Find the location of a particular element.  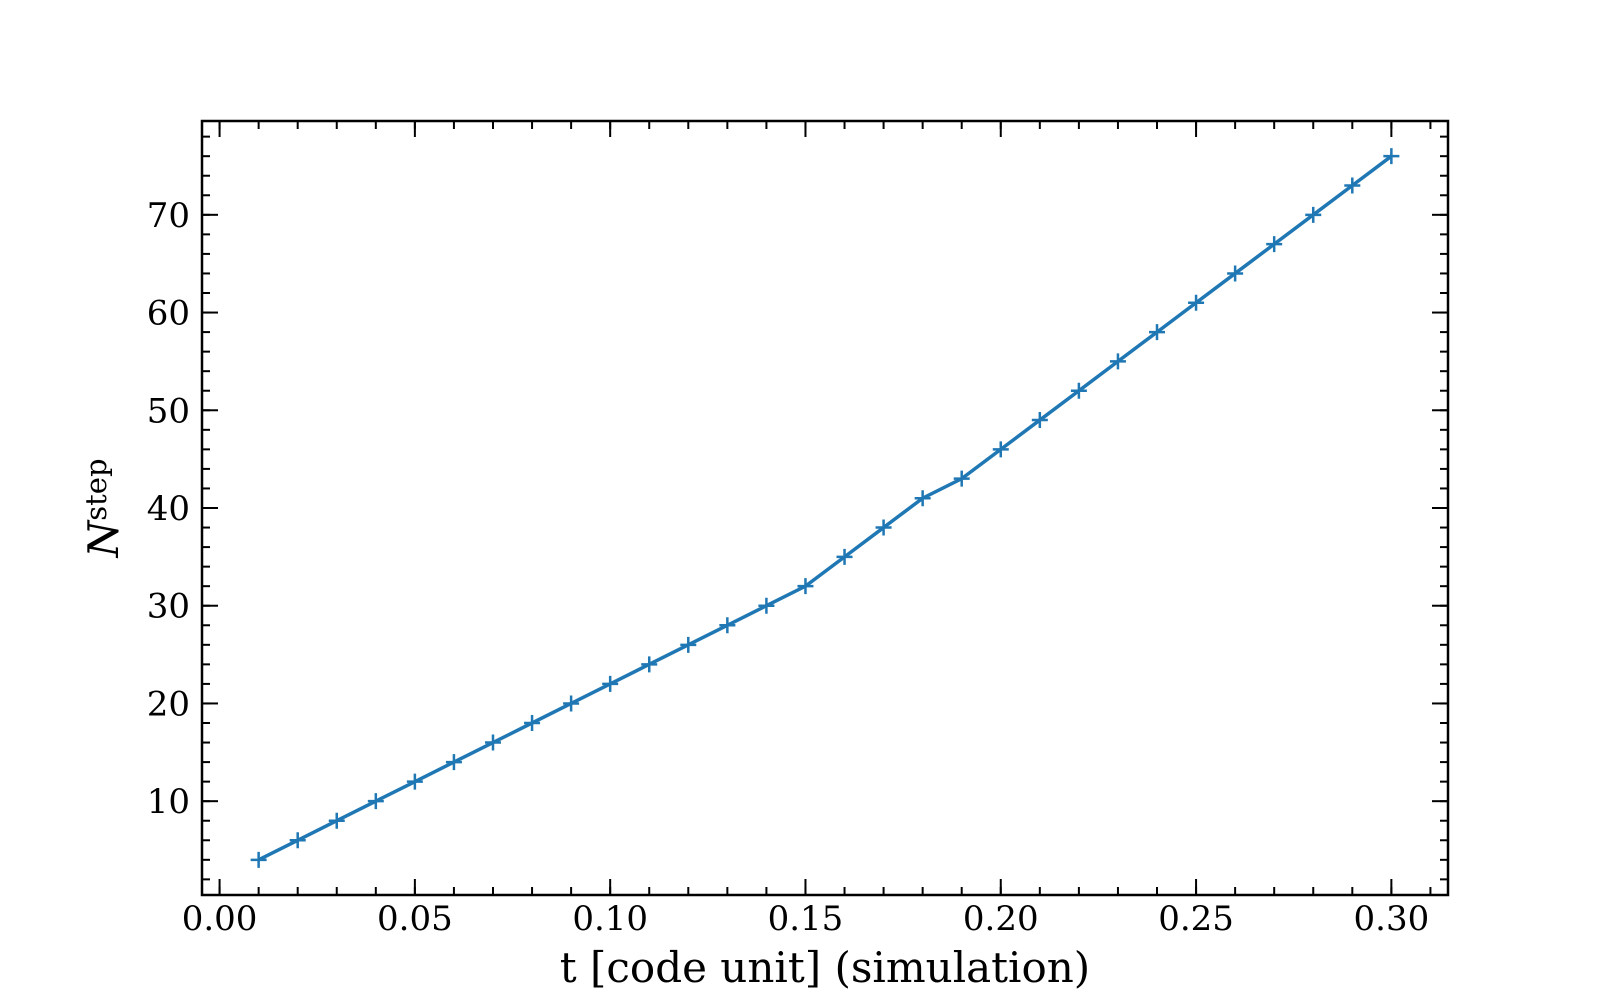

y-tick-label: 10 is located at coordinates (168, 802).